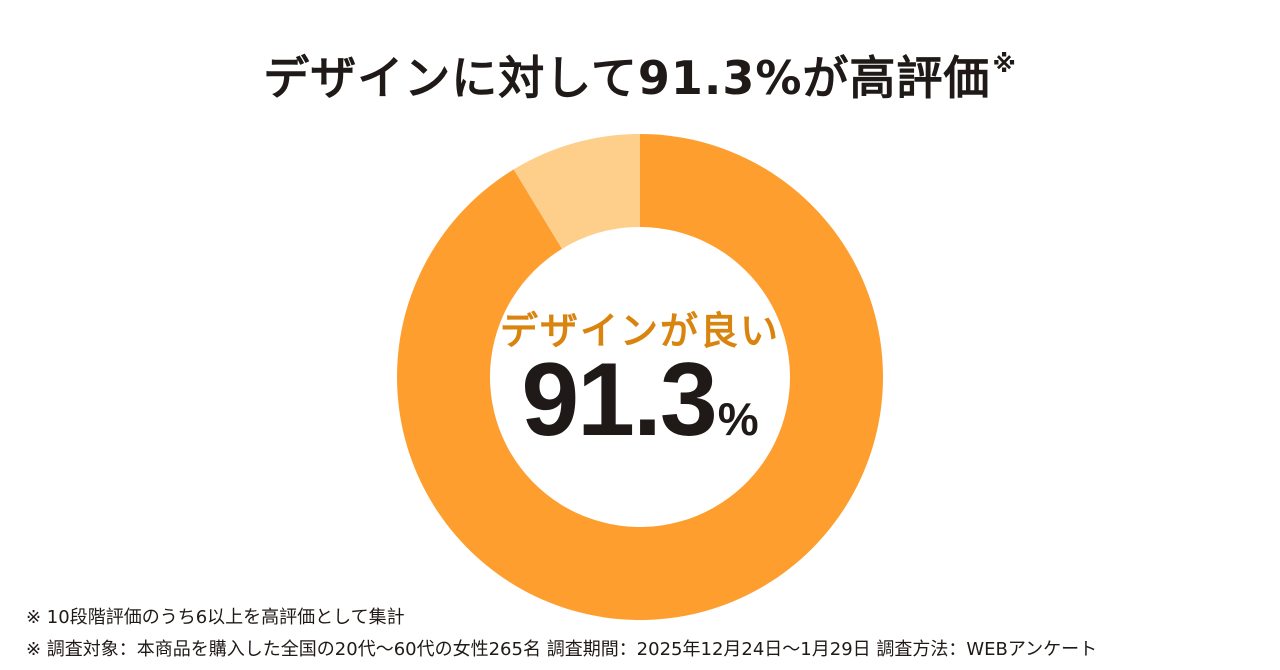 This screenshot has height=670, width=1280. What do you see at coordinates (215, 617) in the screenshot?
I see `footnote-1: ※ 10段階評価のうち6以上を高評価として集計` at bounding box center [215, 617].